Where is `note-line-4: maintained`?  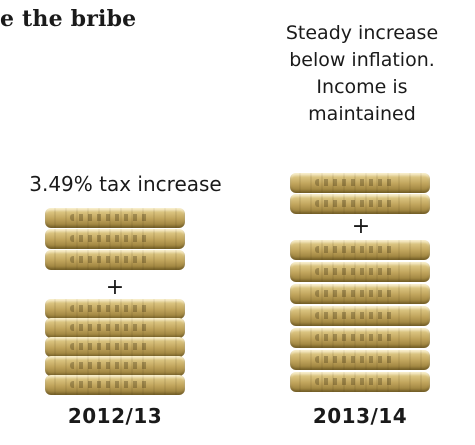
note-line-4: maintained is located at coordinates (362, 114).